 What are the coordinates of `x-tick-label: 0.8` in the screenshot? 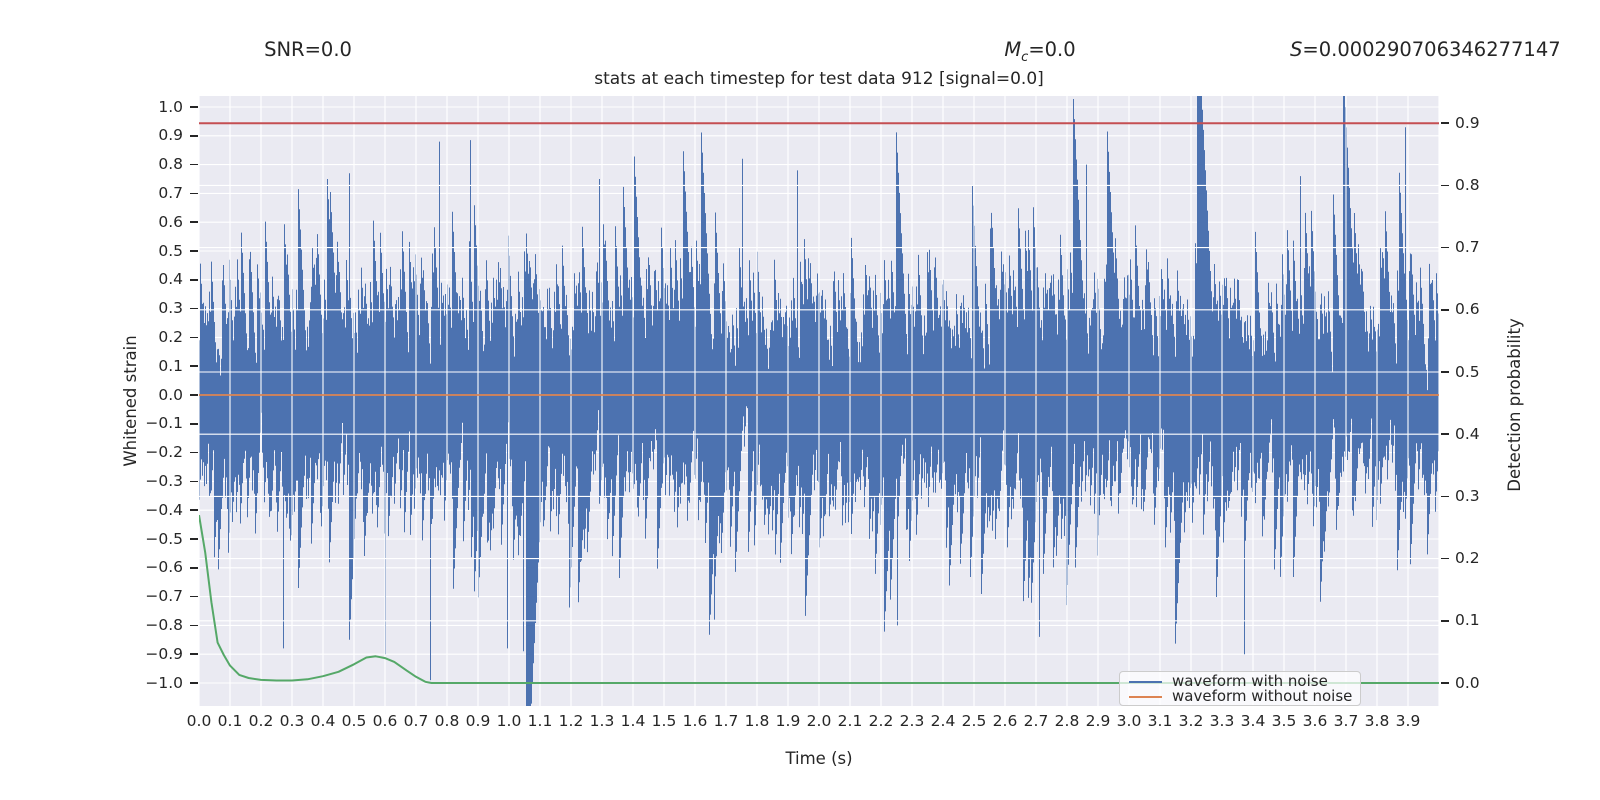 It's located at (447, 721).